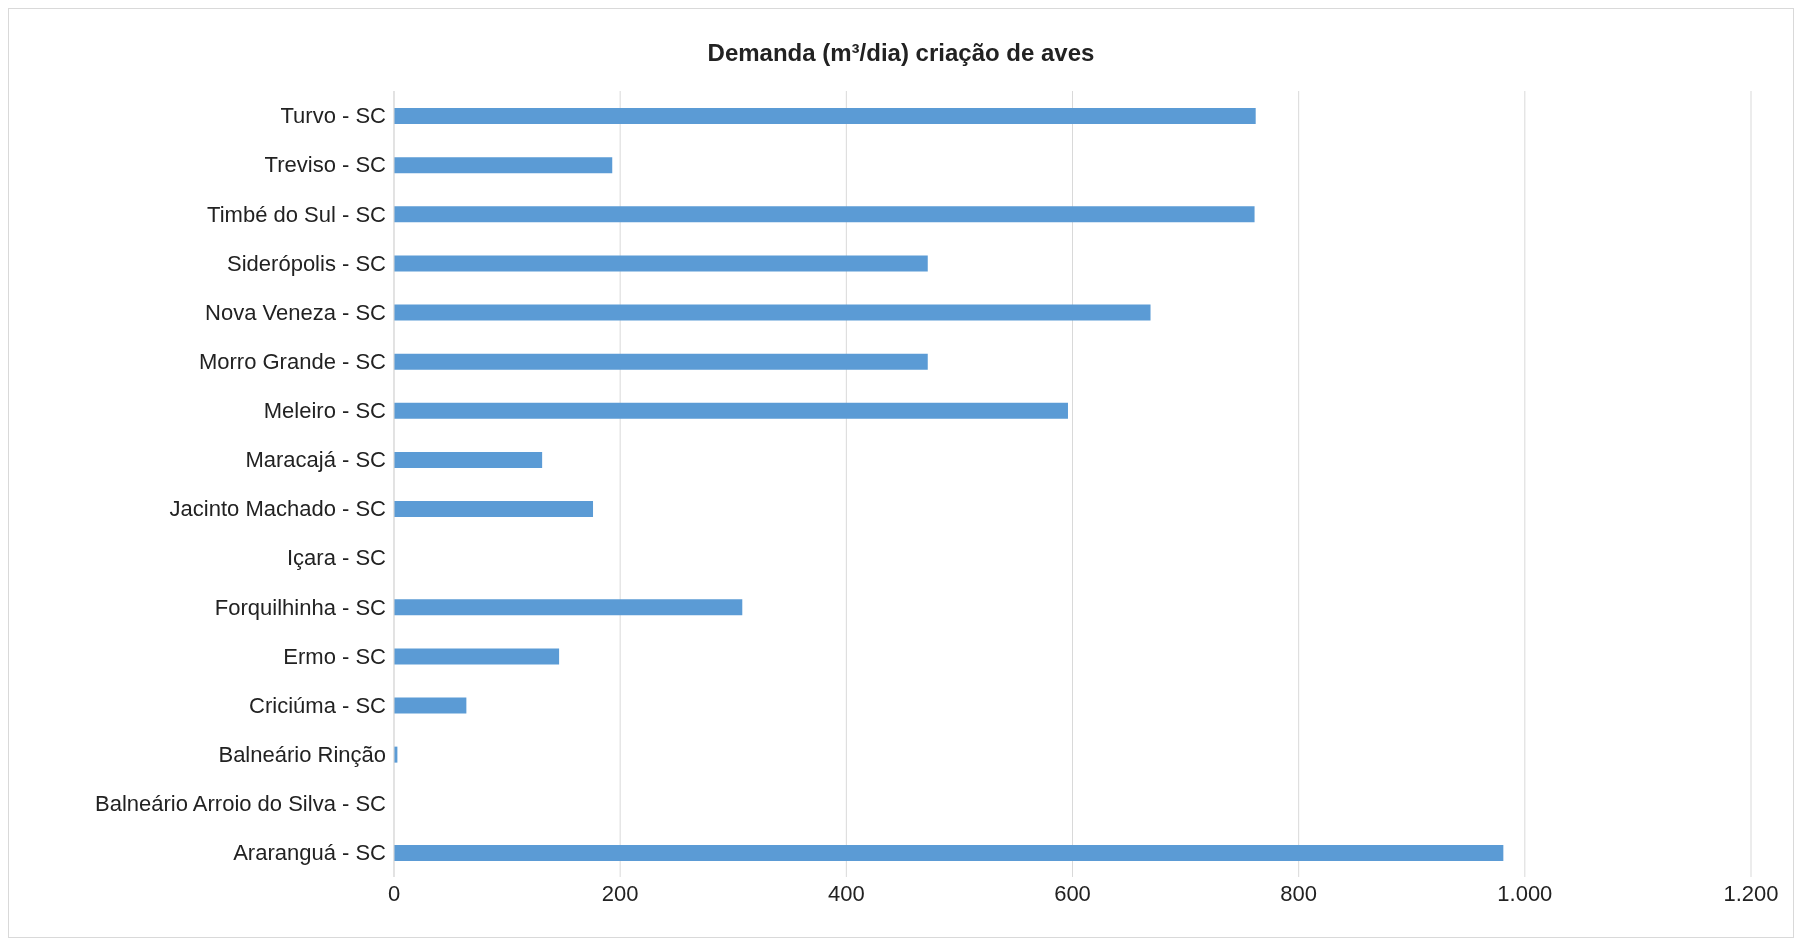  I want to click on y-tick-label: Treviso - SC, so click(325, 165).